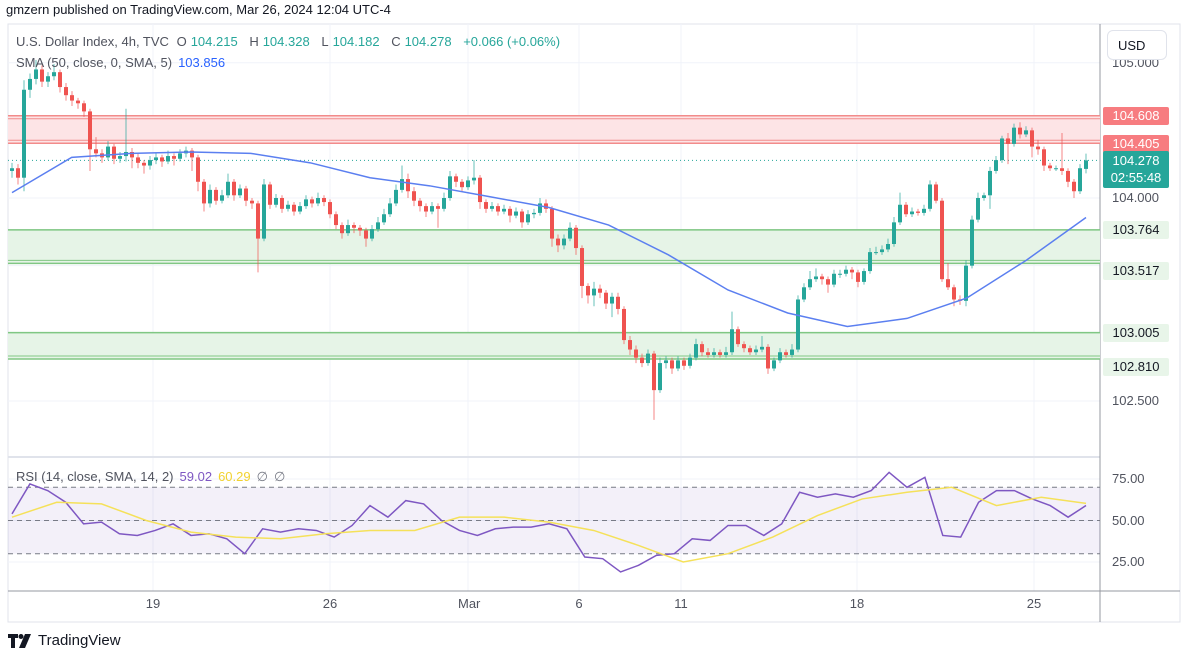 This screenshot has width=1181, height=656. What do you see at coordinates (1128, 520) in the screenshot?
I see `rsi-tick-label: 50.00` at bounding box center [1128, 520].